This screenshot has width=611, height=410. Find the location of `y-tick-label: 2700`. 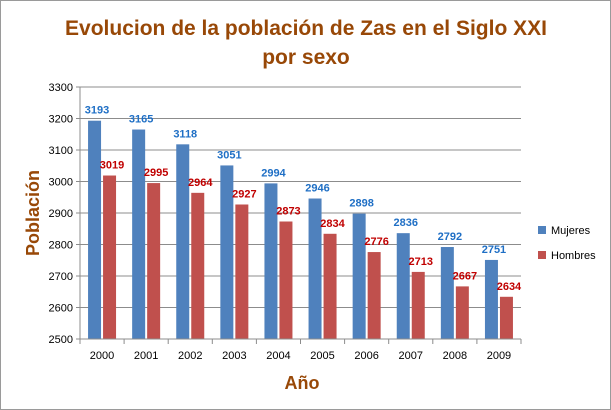

y-tick-label: 2700 is located at coordinates (61, 277).